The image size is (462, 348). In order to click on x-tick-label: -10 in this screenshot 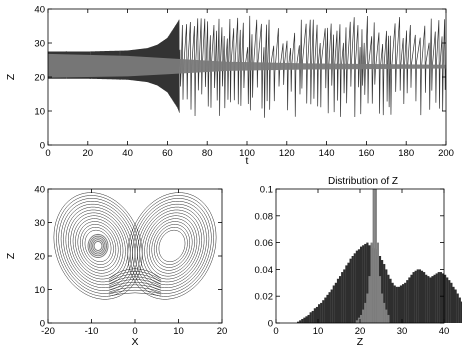, I will do `click(92, 331)`.